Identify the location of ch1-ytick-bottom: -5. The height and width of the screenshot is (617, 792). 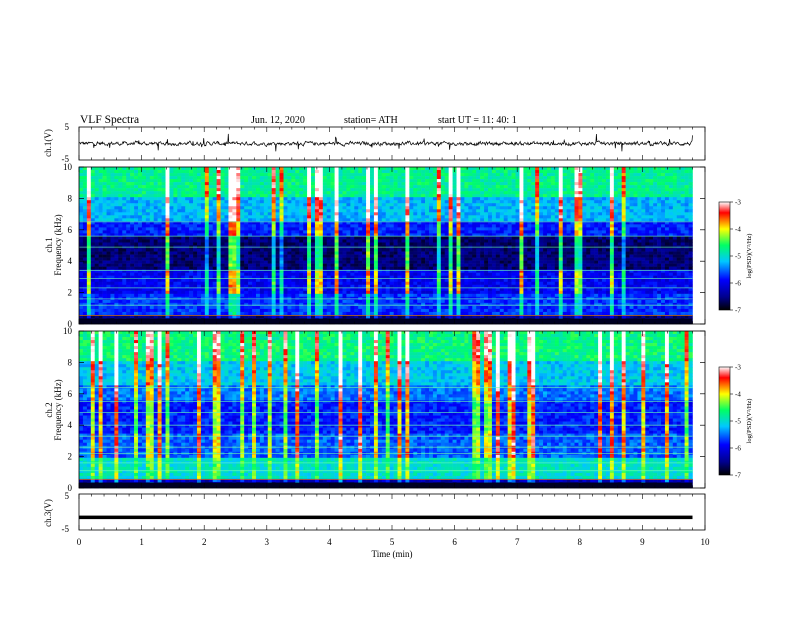
(66, 159).